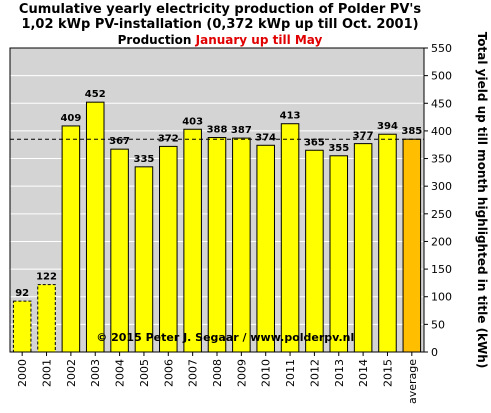 This screenshot has height=413, width=491. I want to click on bar-2000, so click(22, 326).